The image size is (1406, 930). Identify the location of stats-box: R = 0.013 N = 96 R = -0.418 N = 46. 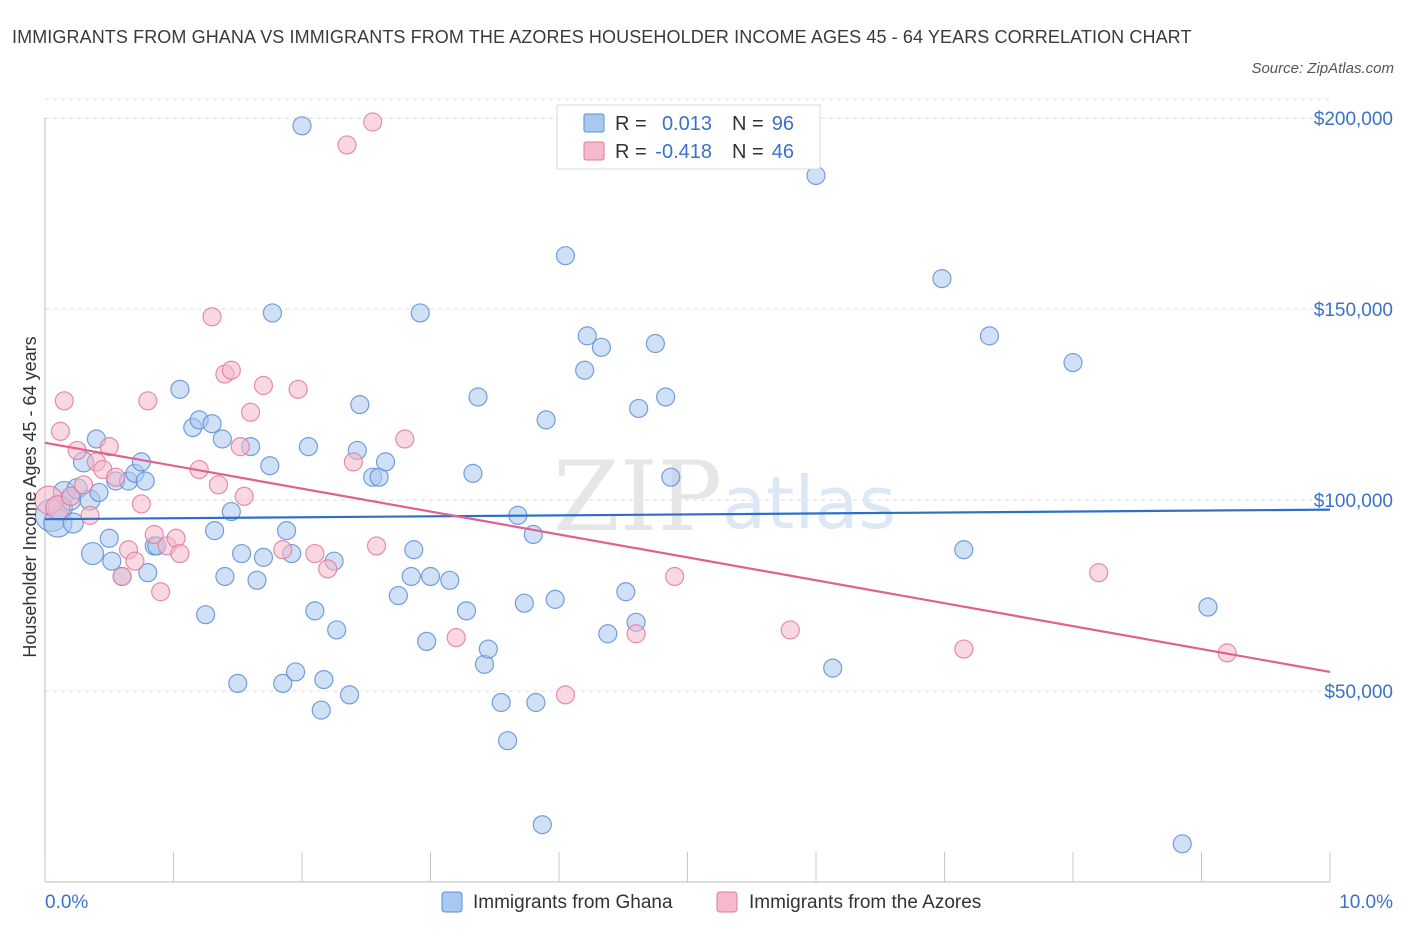
(688, 137).